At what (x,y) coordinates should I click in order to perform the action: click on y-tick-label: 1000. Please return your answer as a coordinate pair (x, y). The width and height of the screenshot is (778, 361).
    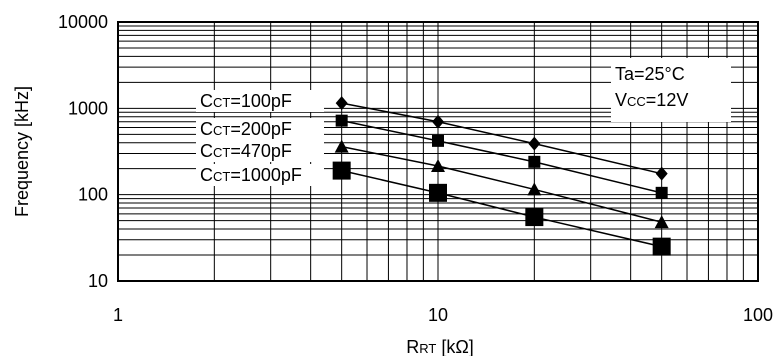
    Looking at the image, I should click on (88, 108).